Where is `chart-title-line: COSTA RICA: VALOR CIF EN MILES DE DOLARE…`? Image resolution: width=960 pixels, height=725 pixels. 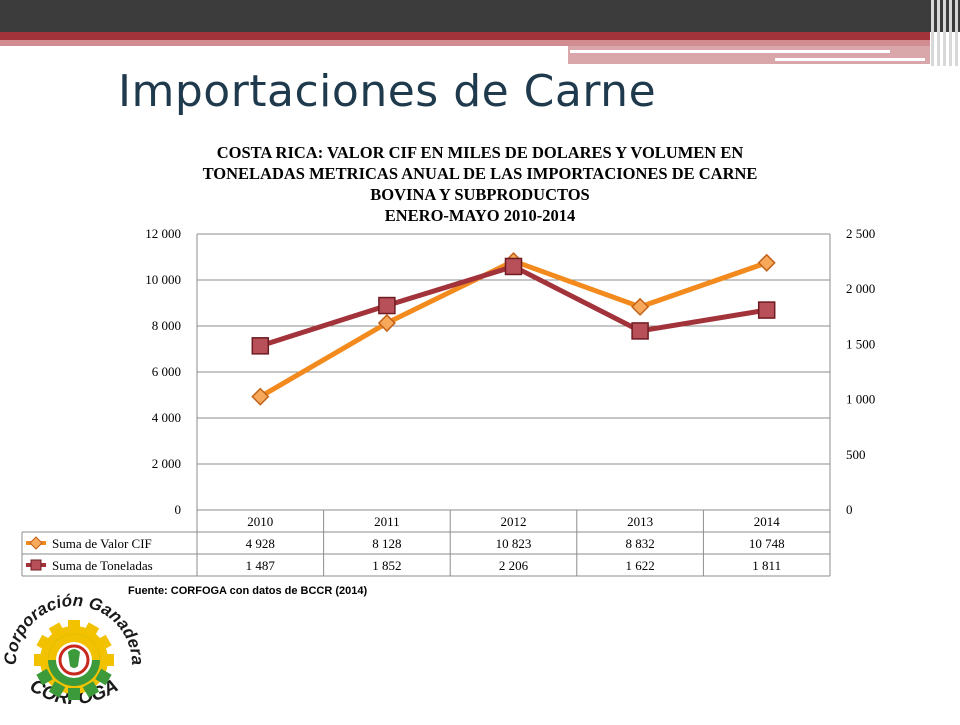 chart-title-line: COSTA RICA: VALOR CIF EN MILES DE DOLARE… is located at coordinates (480, 152).